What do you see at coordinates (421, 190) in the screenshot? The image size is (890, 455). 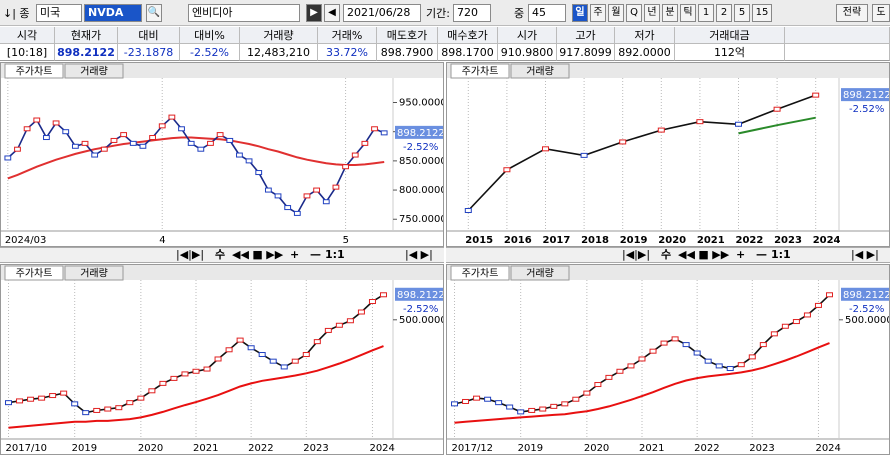 I see `y-tick-label: 800.0000` at bounding box center [421, 190].